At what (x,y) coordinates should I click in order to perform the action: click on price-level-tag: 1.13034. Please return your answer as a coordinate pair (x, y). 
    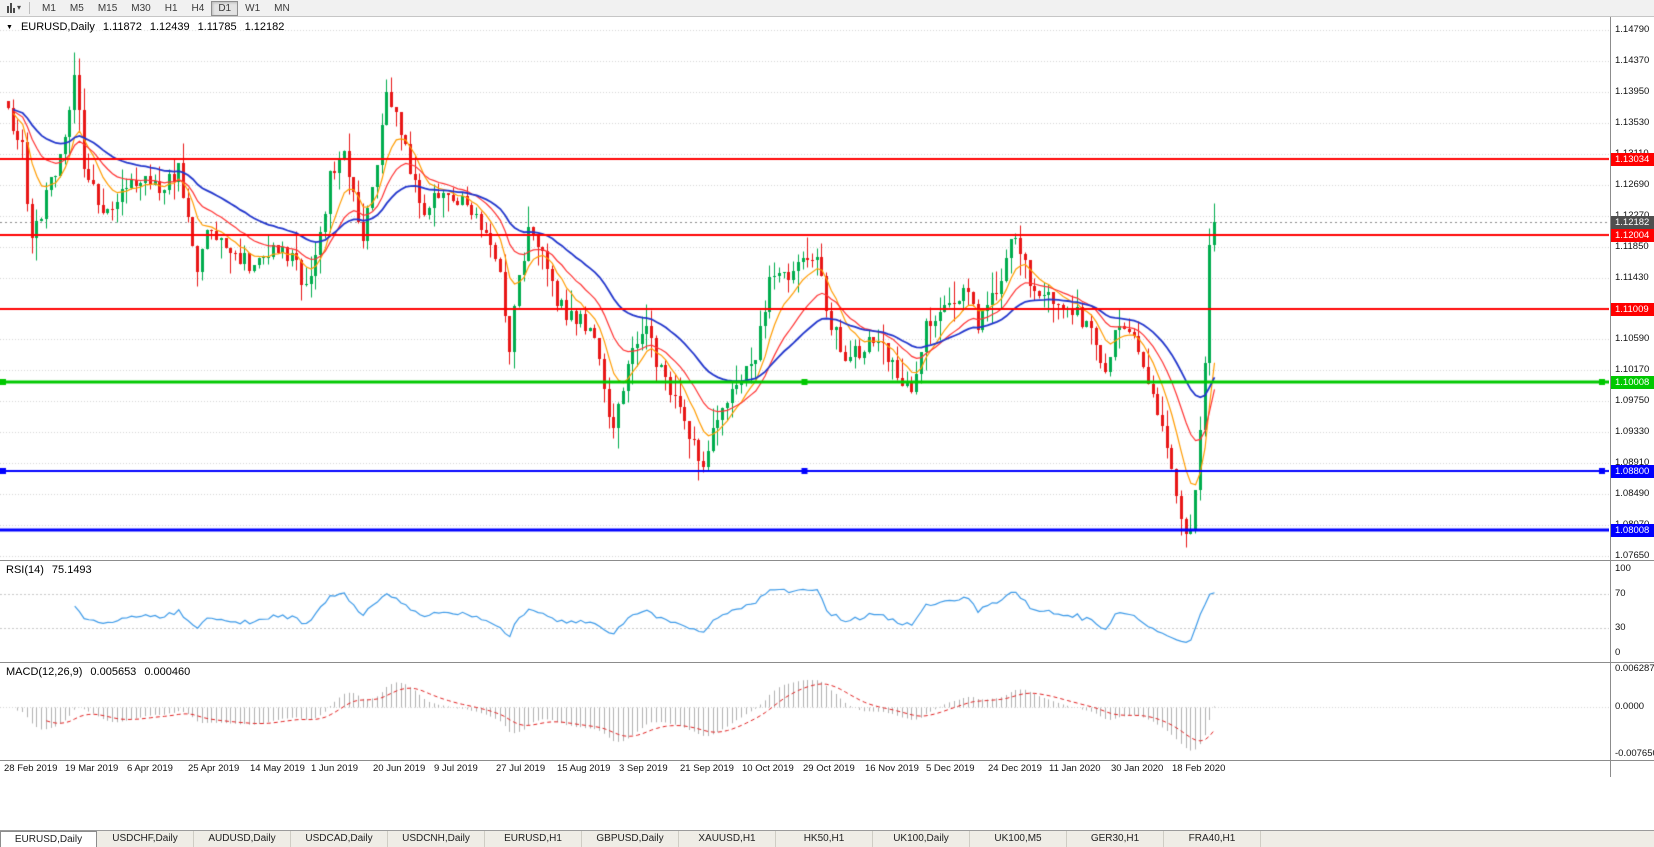
    Looking at the image, I should click on (1632, 159).